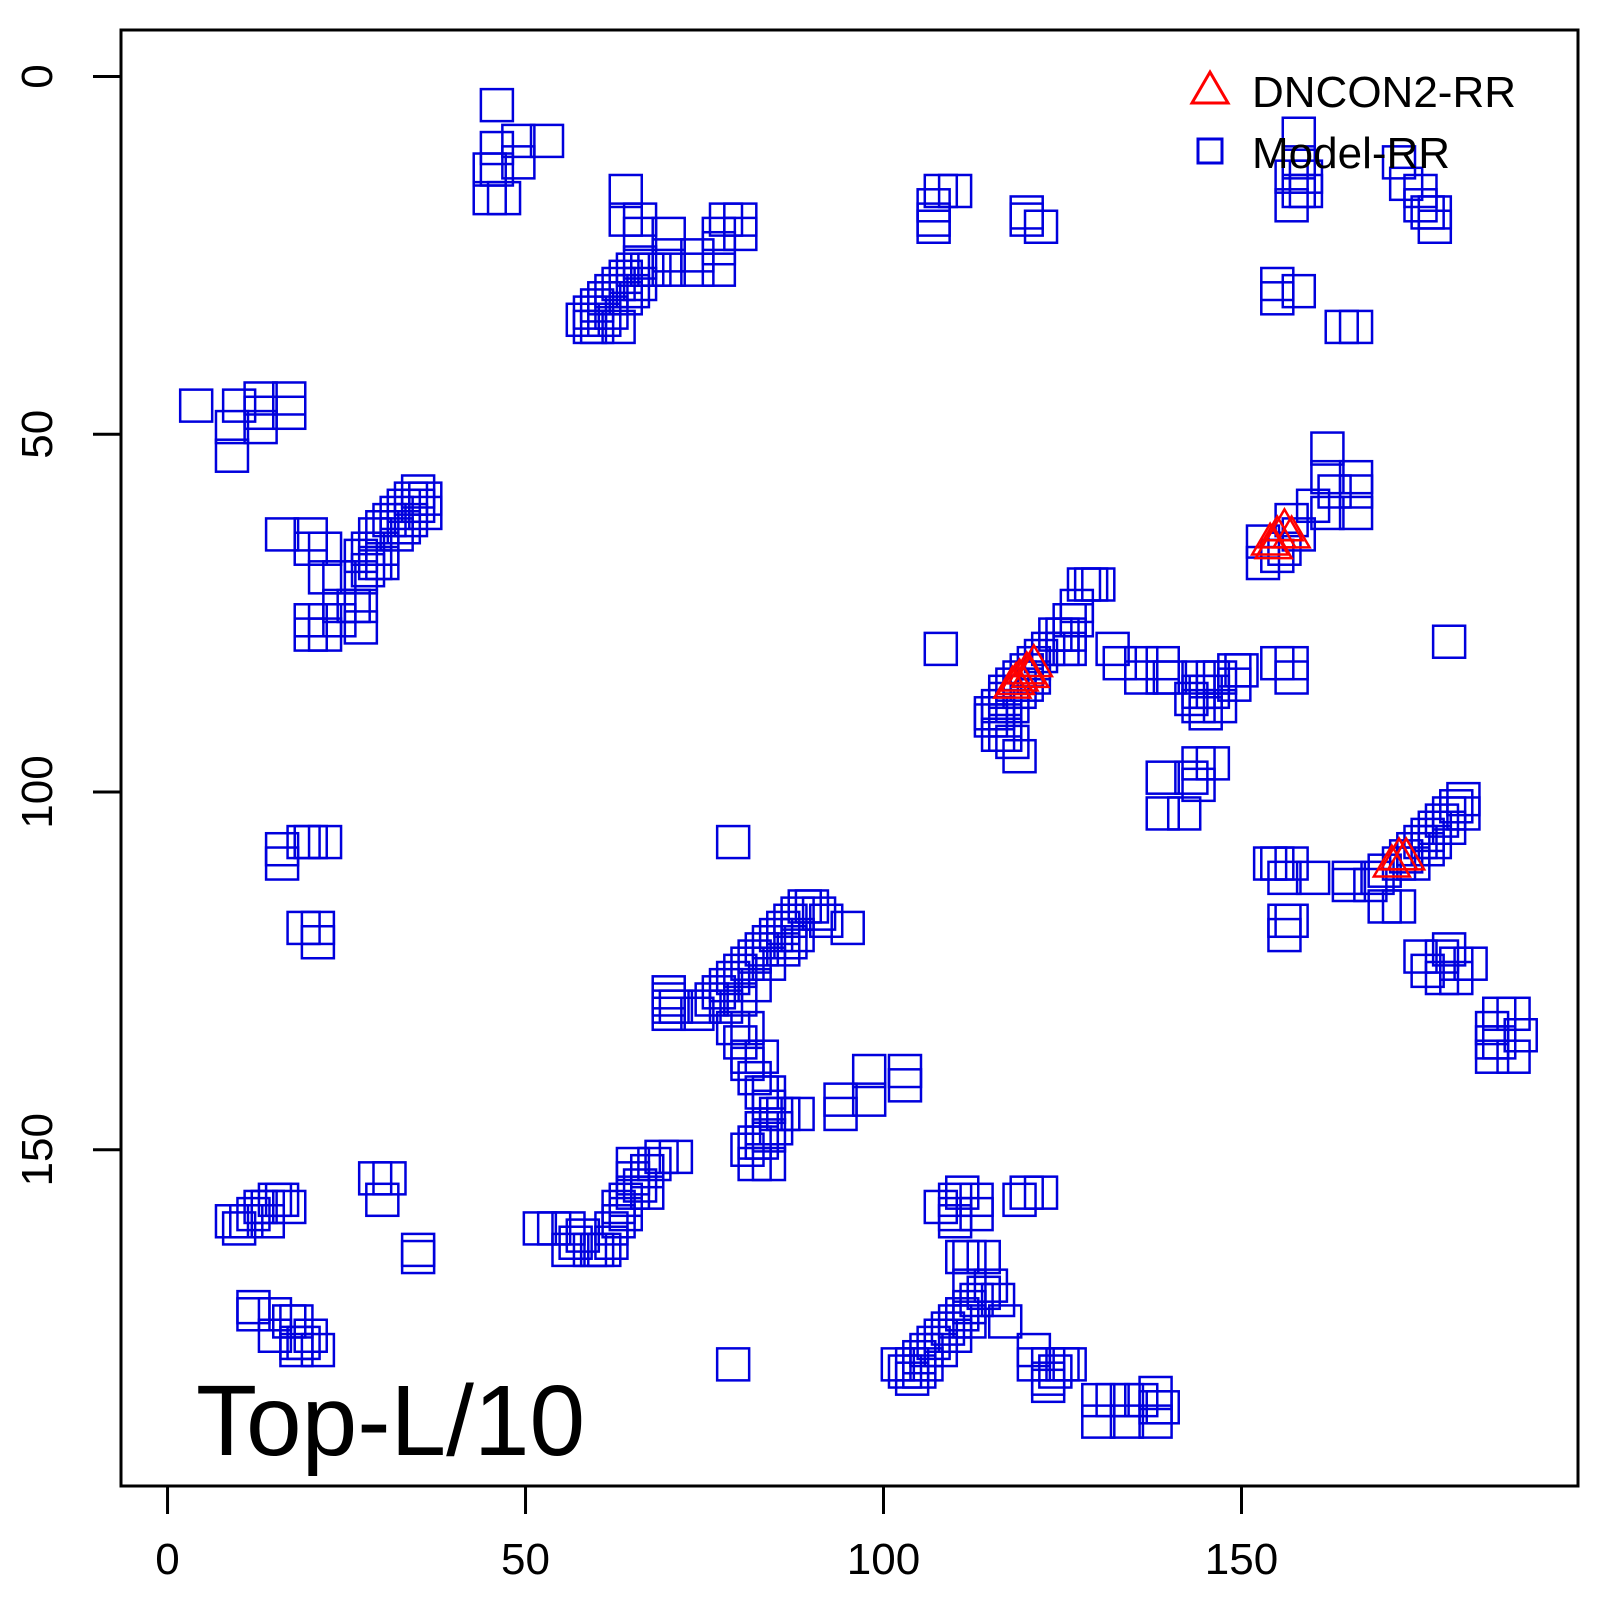 Image resolution: width=1600 pixels, height=1600 pixels. I want to click on y-tick-label: 150, so click(37, 1149).